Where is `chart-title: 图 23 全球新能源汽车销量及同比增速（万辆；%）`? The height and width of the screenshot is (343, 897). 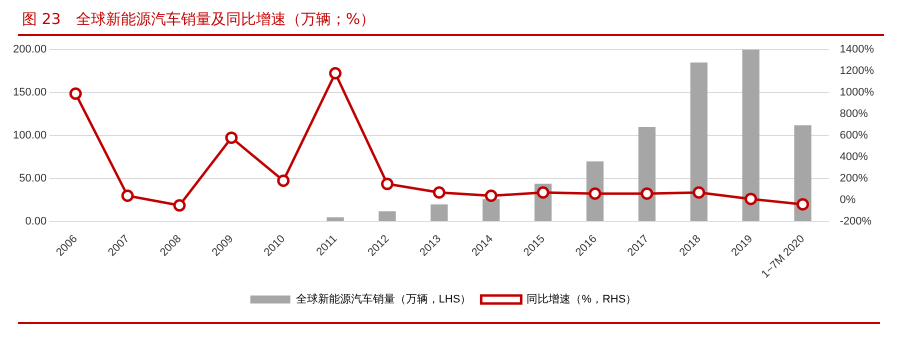
chart-title: 图 23 全球新能源汽车销量及同比增速（万辆；%） is located at coordinates (451, 22).